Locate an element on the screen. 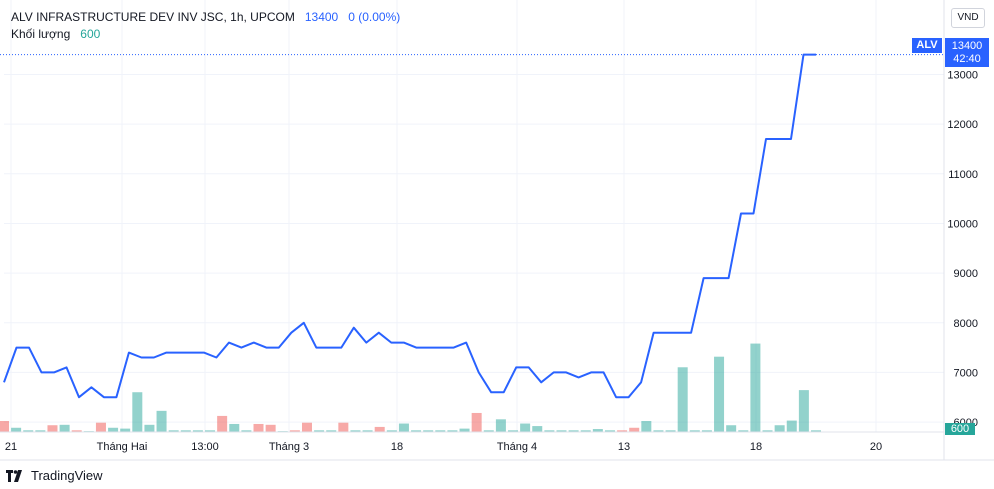 The image size is (994, 489). legend-change: 0 (0.00%) is located at coordinates (374, 17).